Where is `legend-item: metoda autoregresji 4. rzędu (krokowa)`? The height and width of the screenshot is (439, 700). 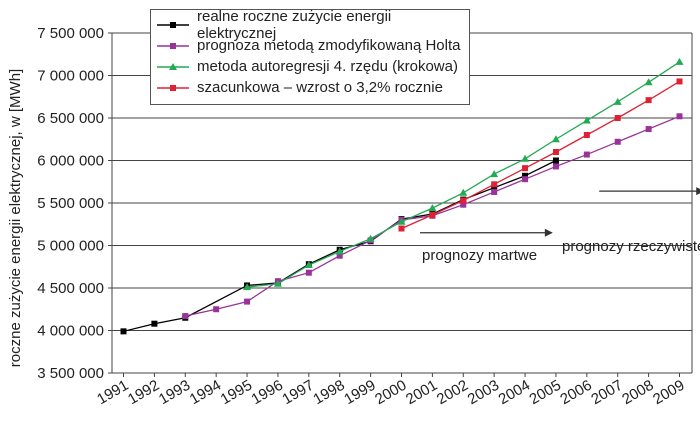 legend-item: metoda autoregresji 4. rzędu (krokowa) is located at coordinates (310, 66).